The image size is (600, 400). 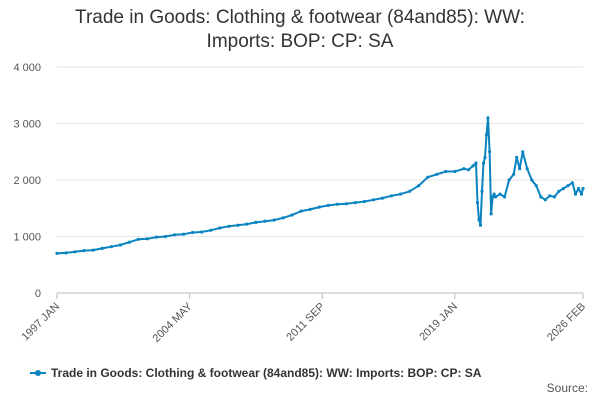 I want to click on x-tick-label: 2004 MAY, so click(x=173, y=322).